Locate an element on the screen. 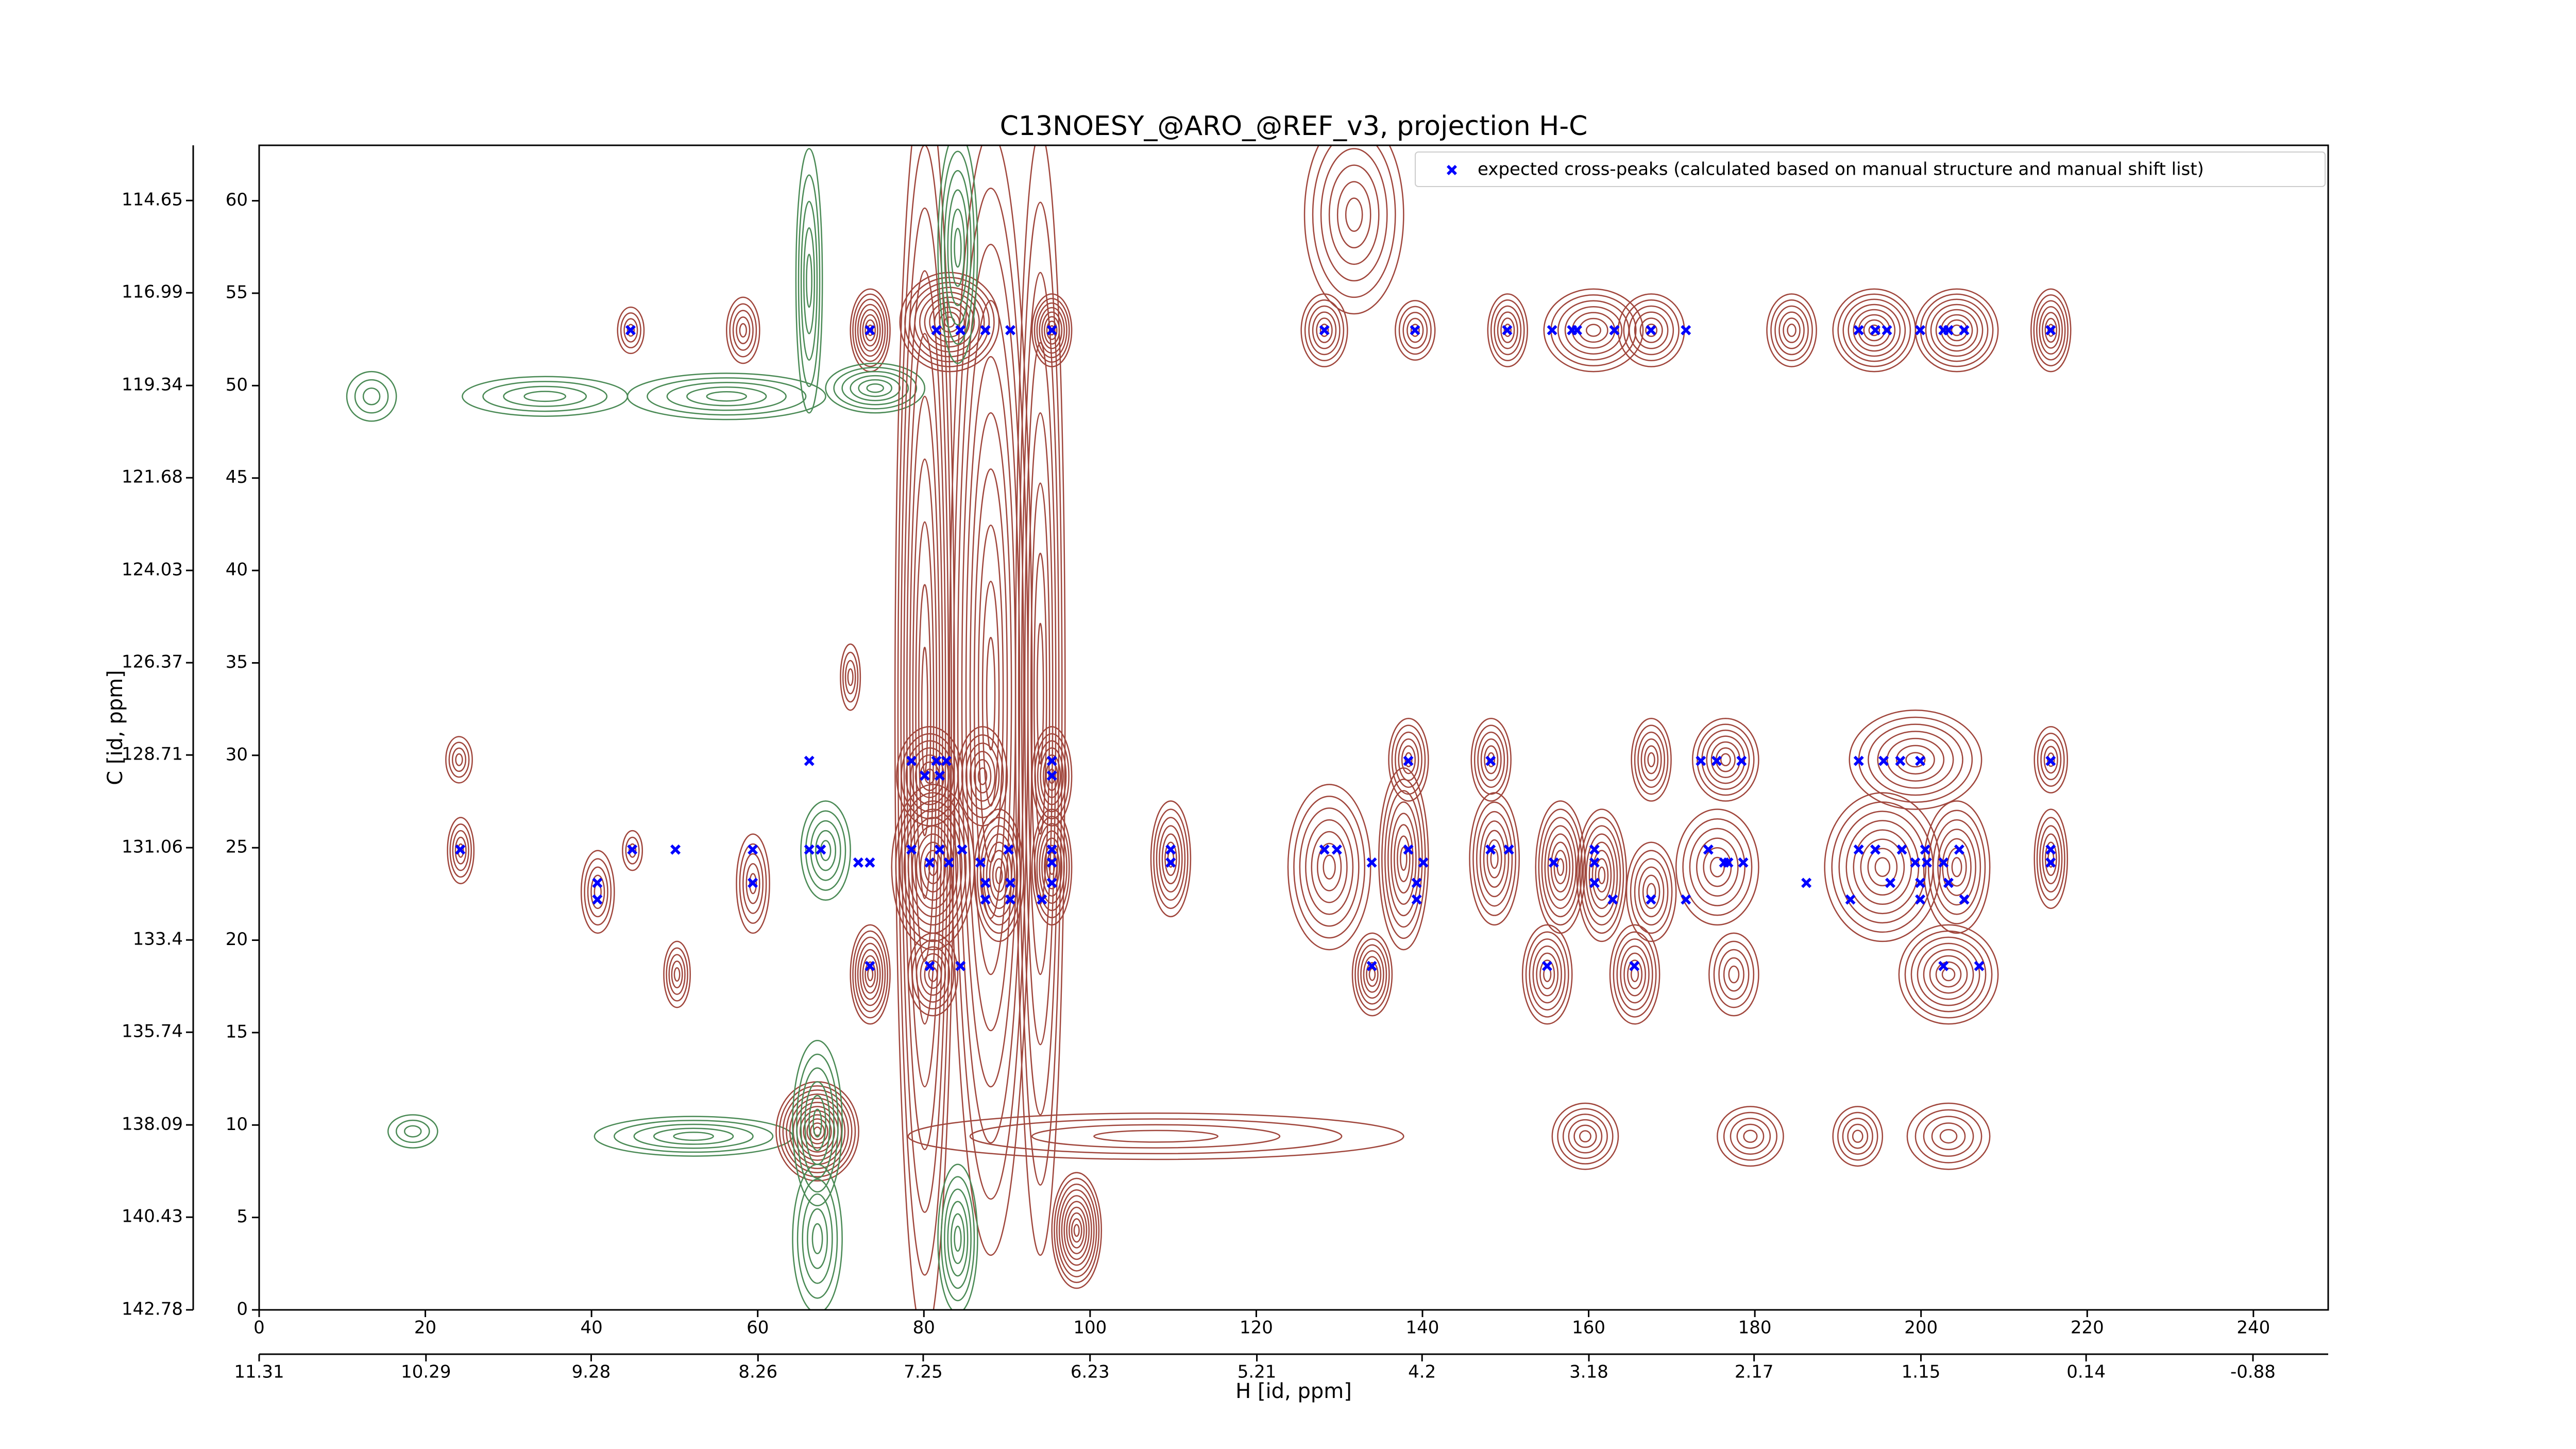  y-tick-label: 15 is located at coordinates (237, 1031).